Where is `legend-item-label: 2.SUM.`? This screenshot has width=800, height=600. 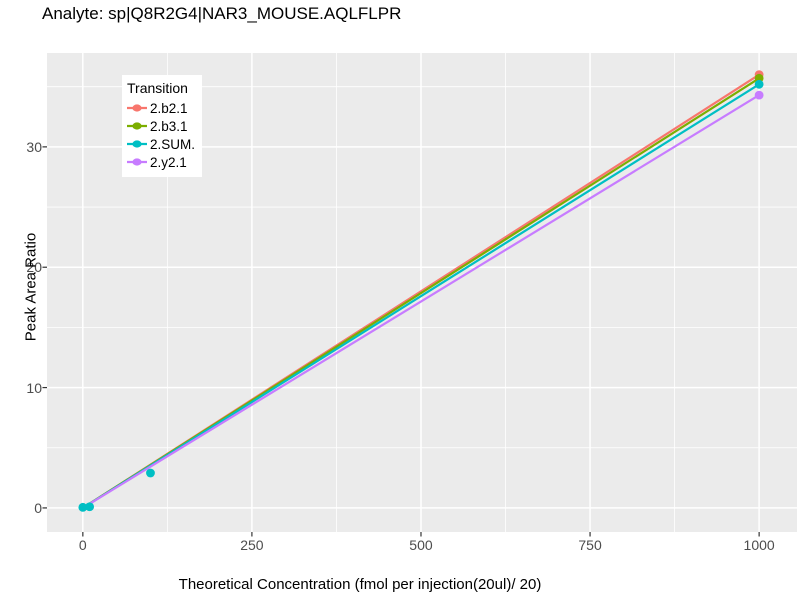 legend-item-label: 2.SUM. is located at coordinates (173, 144).